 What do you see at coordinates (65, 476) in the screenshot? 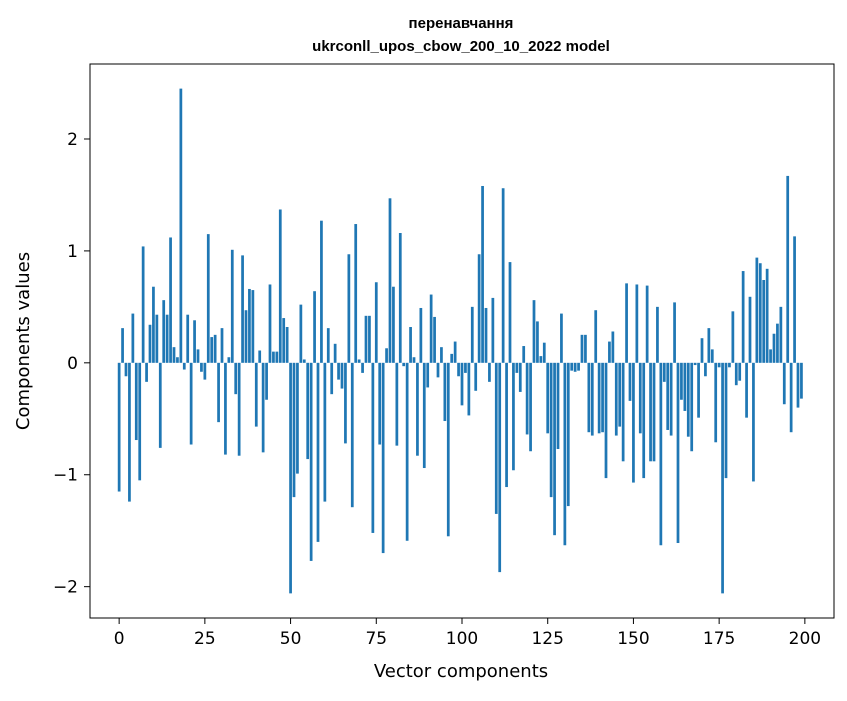
I see `y-tick-label: −1` at bounding box center [65, 476].